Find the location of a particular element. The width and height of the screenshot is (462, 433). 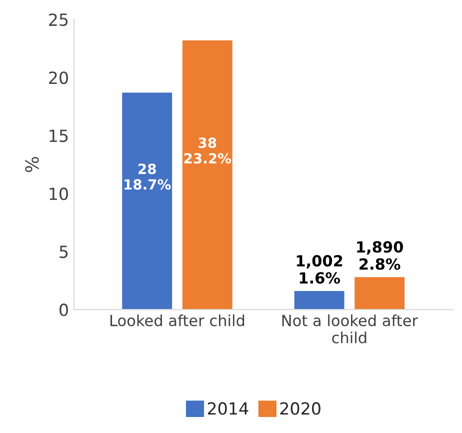

data-label: 1,890 2.8% is located at coordinates (380, 255).